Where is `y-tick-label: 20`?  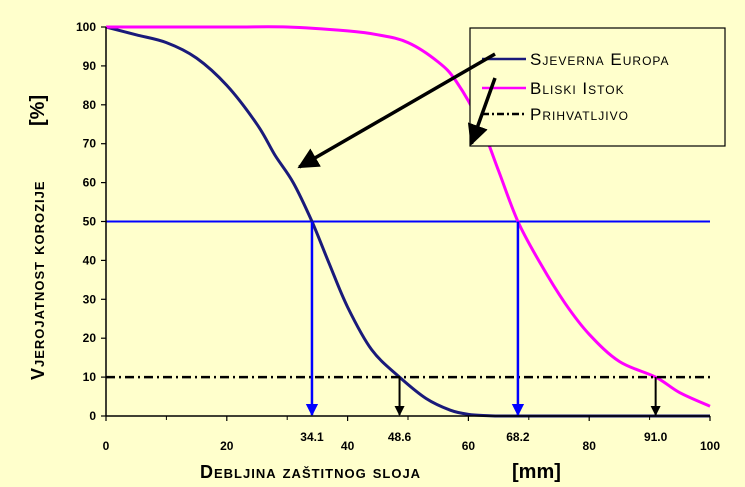
y-tick-label: 20 is located at coordinates (90, 338).